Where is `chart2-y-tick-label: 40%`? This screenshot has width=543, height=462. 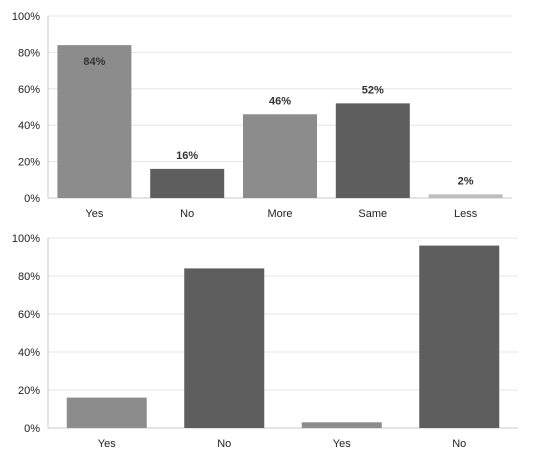 chart2-y-tick-label: 40% is located at coordinates (29, 353).